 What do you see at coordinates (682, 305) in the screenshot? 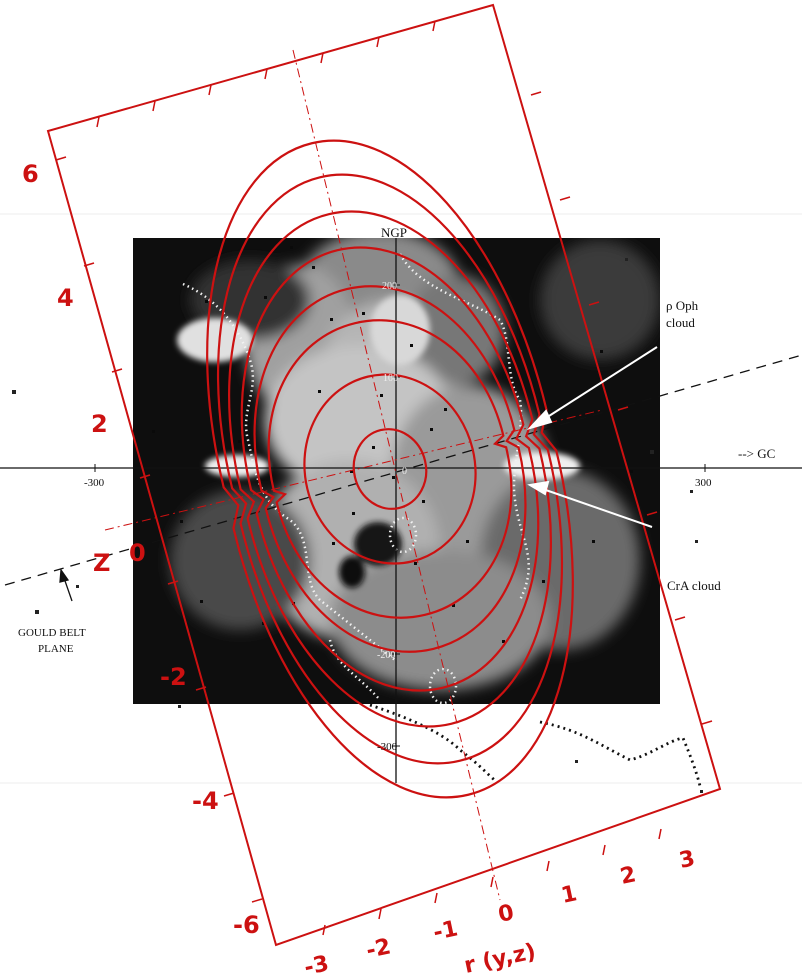
I see `rho-oph-label-line1: ρ Oph` at bounding box center [682, 305].